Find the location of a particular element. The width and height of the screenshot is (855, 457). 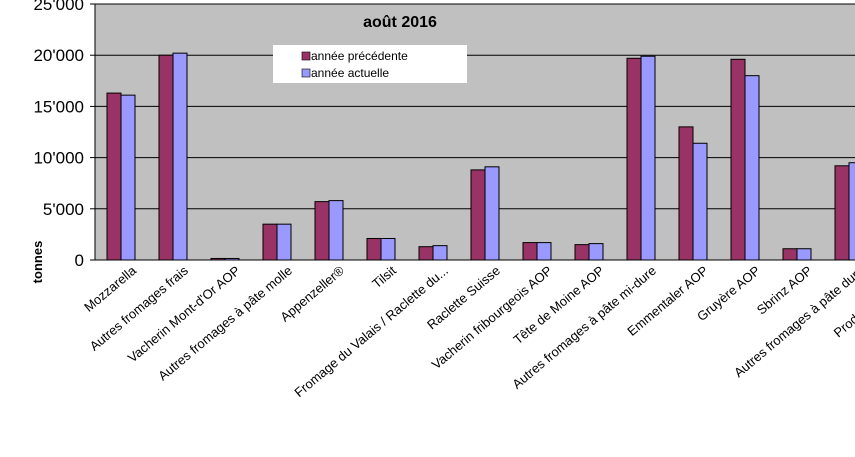

legend: année précédente année actuelle is located at coordinates (370, 64).